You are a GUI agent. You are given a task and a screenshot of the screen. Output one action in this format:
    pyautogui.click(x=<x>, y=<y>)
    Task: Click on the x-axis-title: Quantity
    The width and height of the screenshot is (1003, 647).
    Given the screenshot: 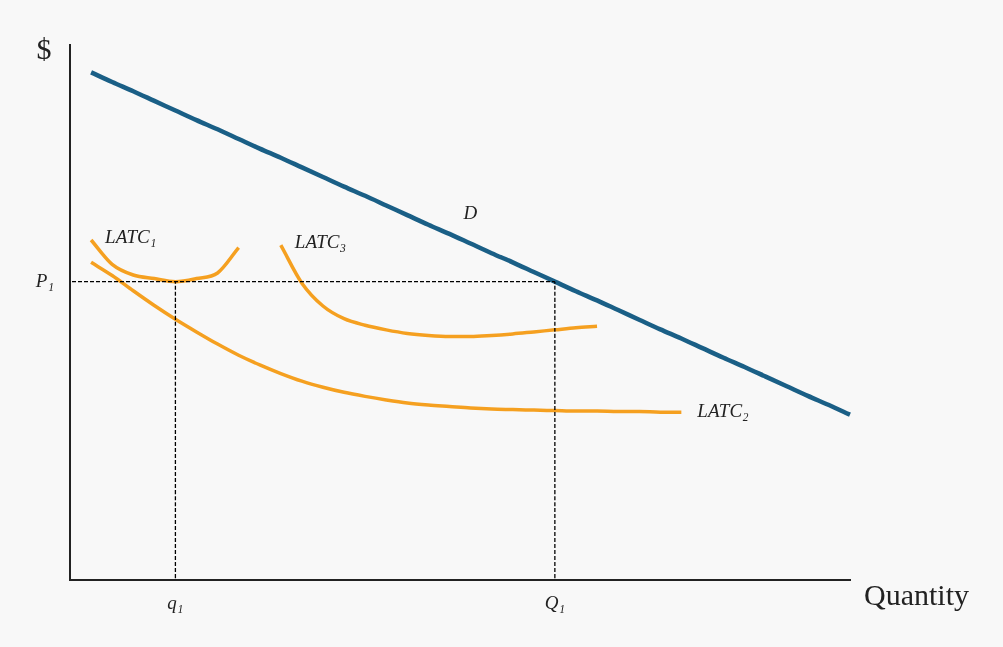 What is the action you would take?
    pyautogui.click(x=916, y=594)
    